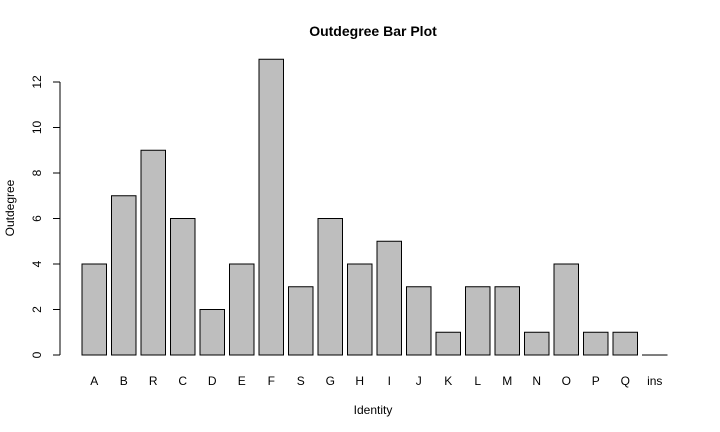 Image resolution: width=720 pixels, height=432 pixels. Describe the element at coordinates (271, 381) in the screenshot. I see `x-tick-label: F` at that location.